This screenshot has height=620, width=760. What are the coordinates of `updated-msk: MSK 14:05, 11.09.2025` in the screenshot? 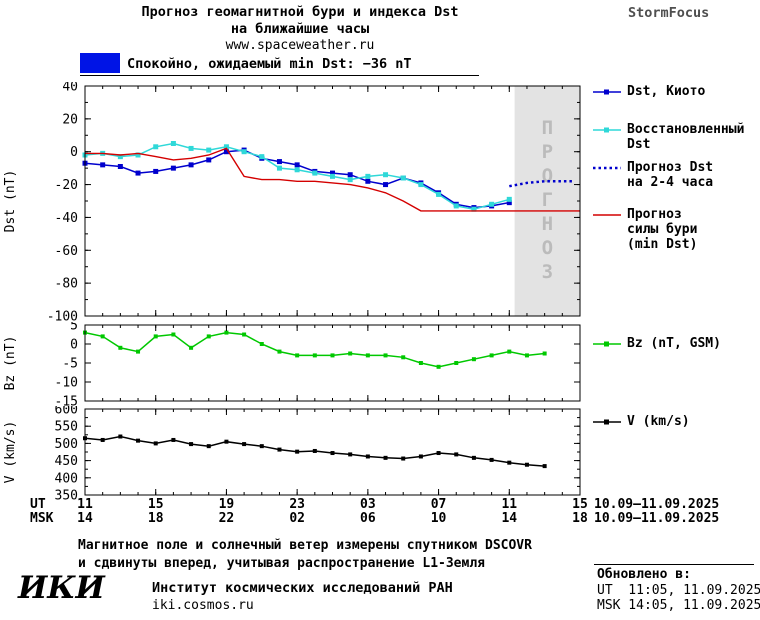 It's located at (678, 605).